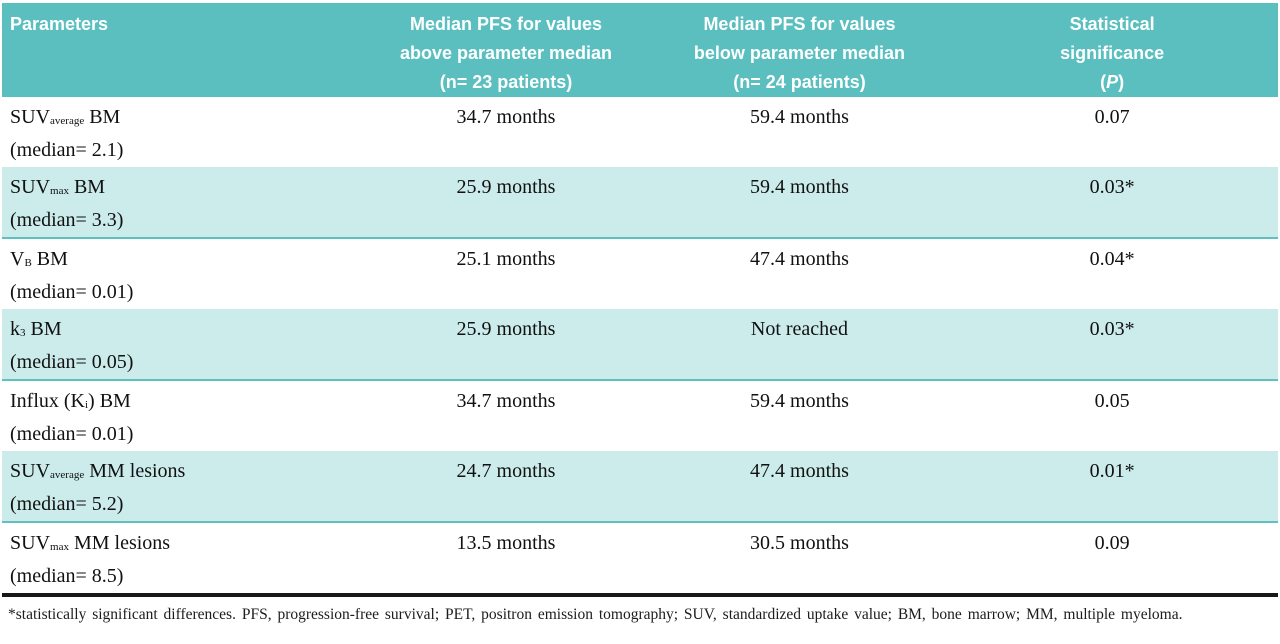  What do you see at coordinates (184, 329) in the screenshot?
I see `param-name: k3 BM` at bounding box center [184, 329].